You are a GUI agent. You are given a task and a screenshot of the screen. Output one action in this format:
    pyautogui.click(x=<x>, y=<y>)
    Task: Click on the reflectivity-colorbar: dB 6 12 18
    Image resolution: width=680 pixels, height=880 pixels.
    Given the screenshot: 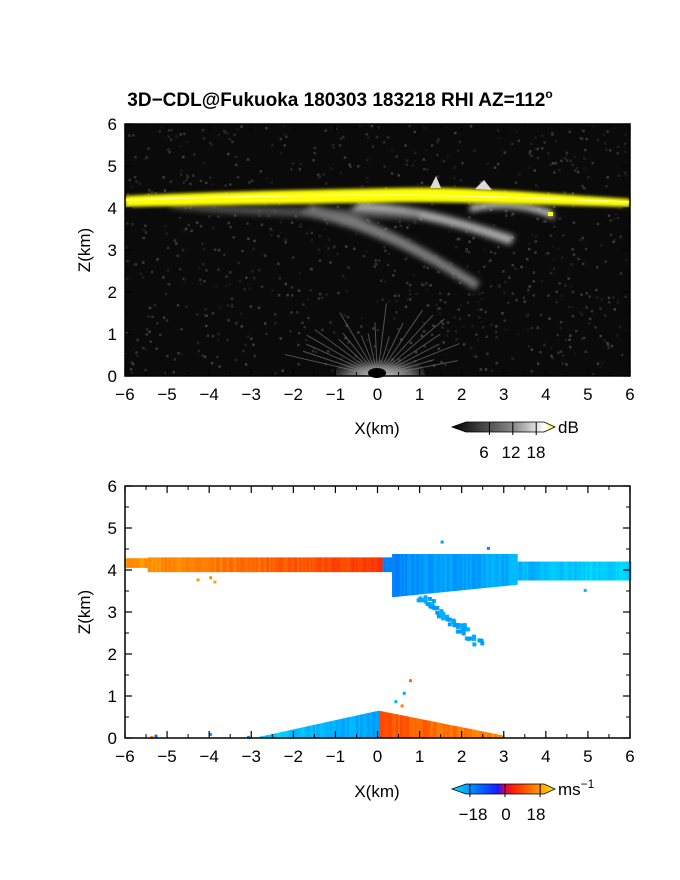 What is the action you would take?
    pyautogui.click(x=514, y=440)
    